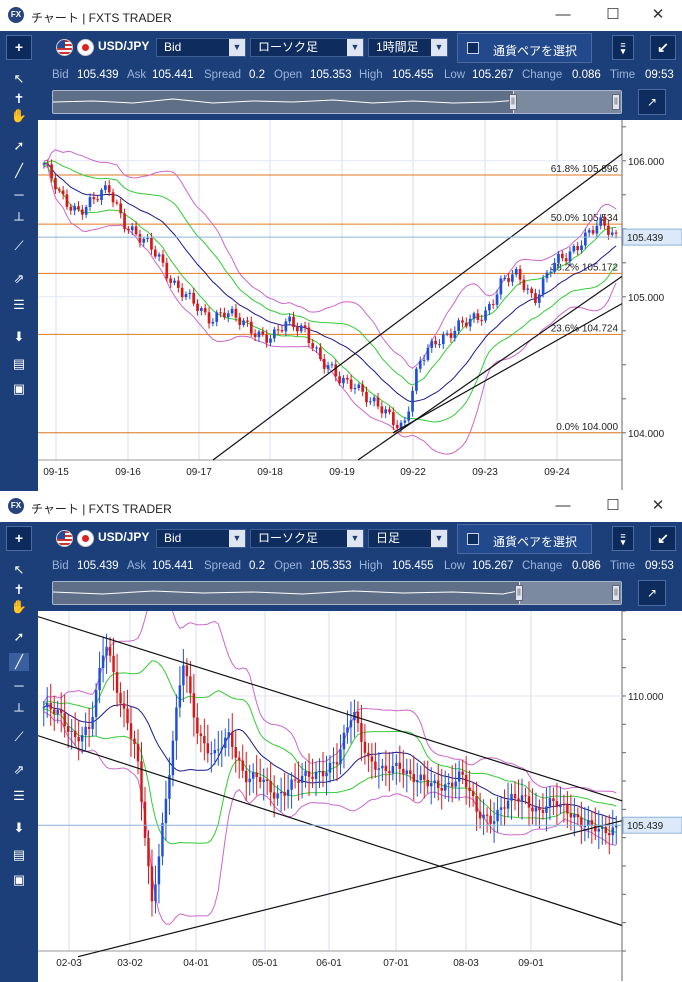  Describe the element at coordinates (585, 218) in the screenshot. I see `fibonacci-level-label: 50.0% 105.534` at that location.